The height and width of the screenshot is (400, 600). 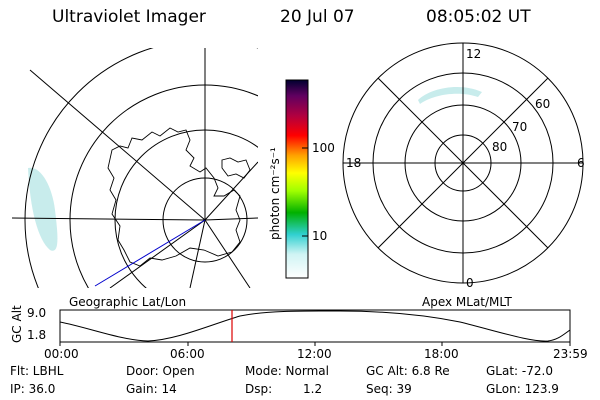 What do you see at coordinates (297, 179) in the screenshot?
I see `colorbar` at bounding box center [297, 179].